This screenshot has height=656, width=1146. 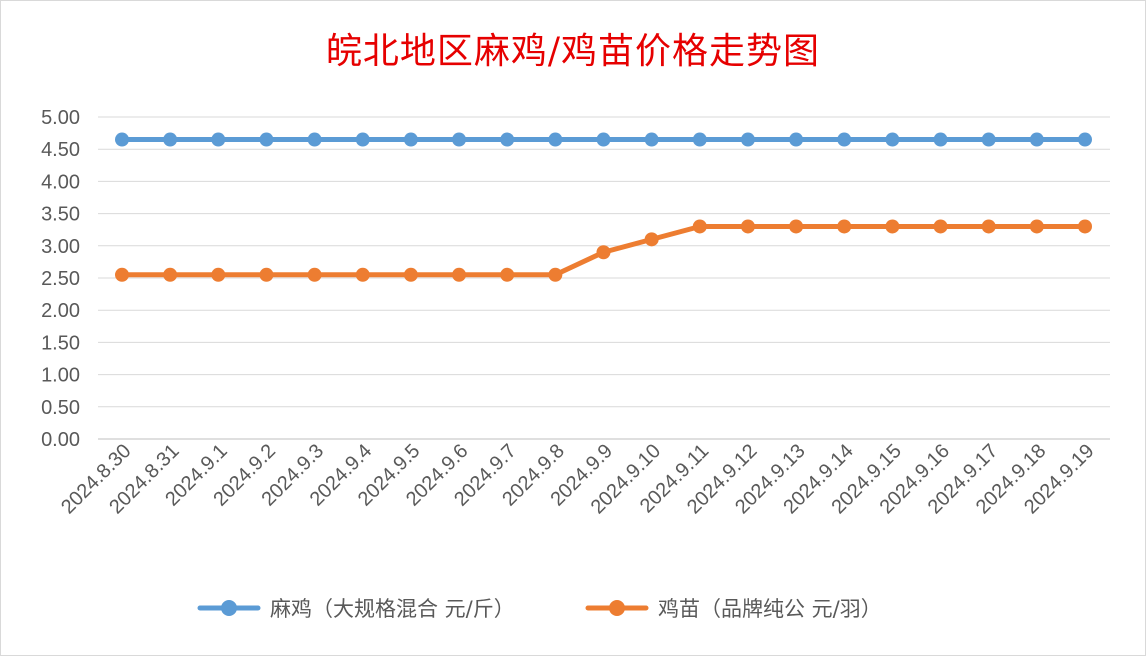 I want to click on legend-item-1: 麻鸡（大规格混合 元/斤）, so click(x=356, y=609).